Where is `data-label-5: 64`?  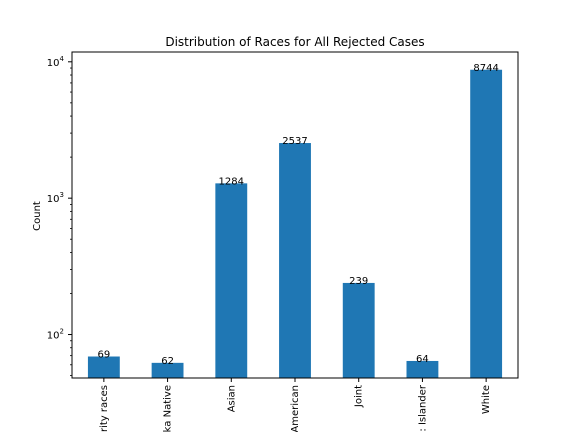 data-label-5: 64 is located at coordinates (422, 359).